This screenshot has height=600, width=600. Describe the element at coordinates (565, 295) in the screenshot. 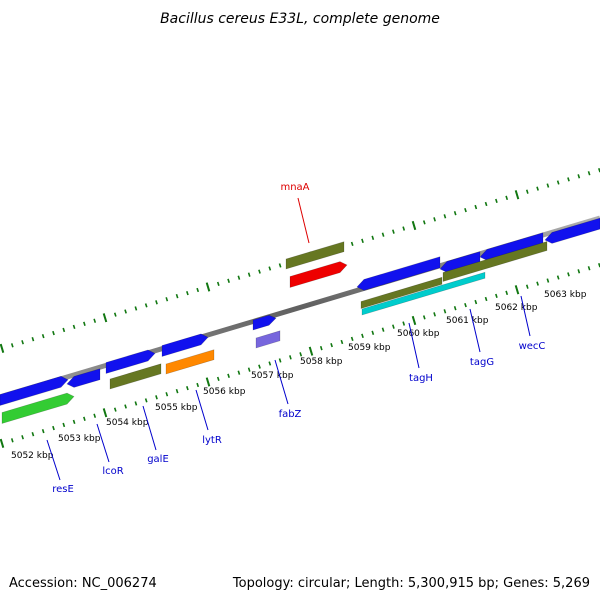

I see `tick-label: 5063 kbp` at that location.